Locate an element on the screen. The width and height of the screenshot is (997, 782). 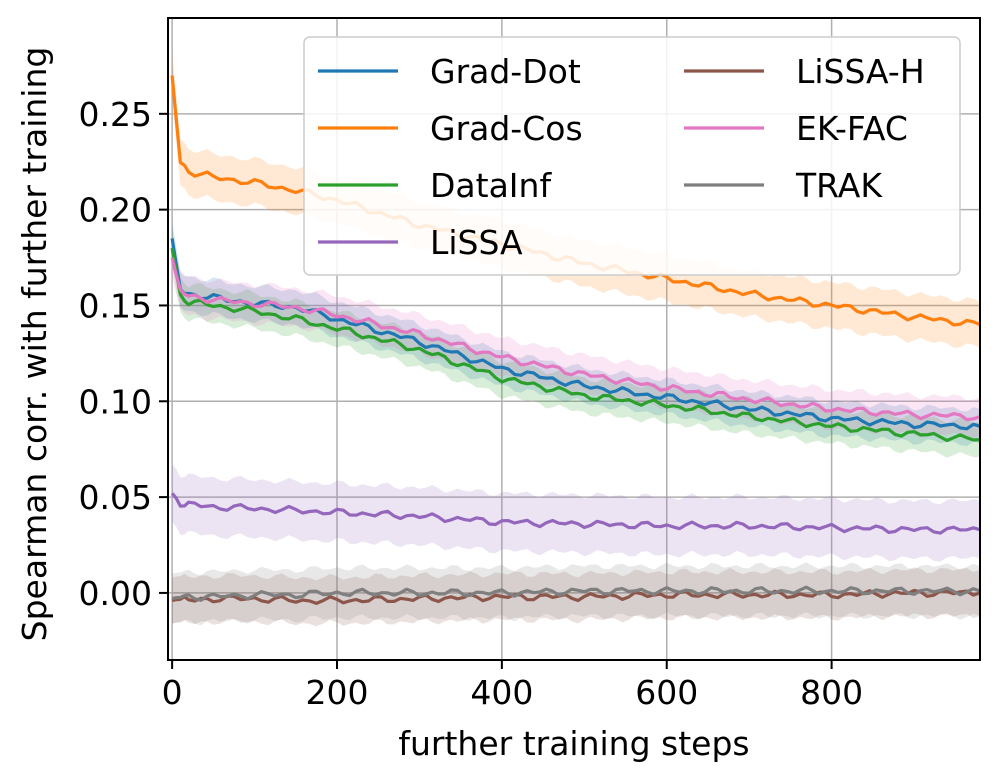
legend-label-trak: TRAK is located at coordinates (839, 185).